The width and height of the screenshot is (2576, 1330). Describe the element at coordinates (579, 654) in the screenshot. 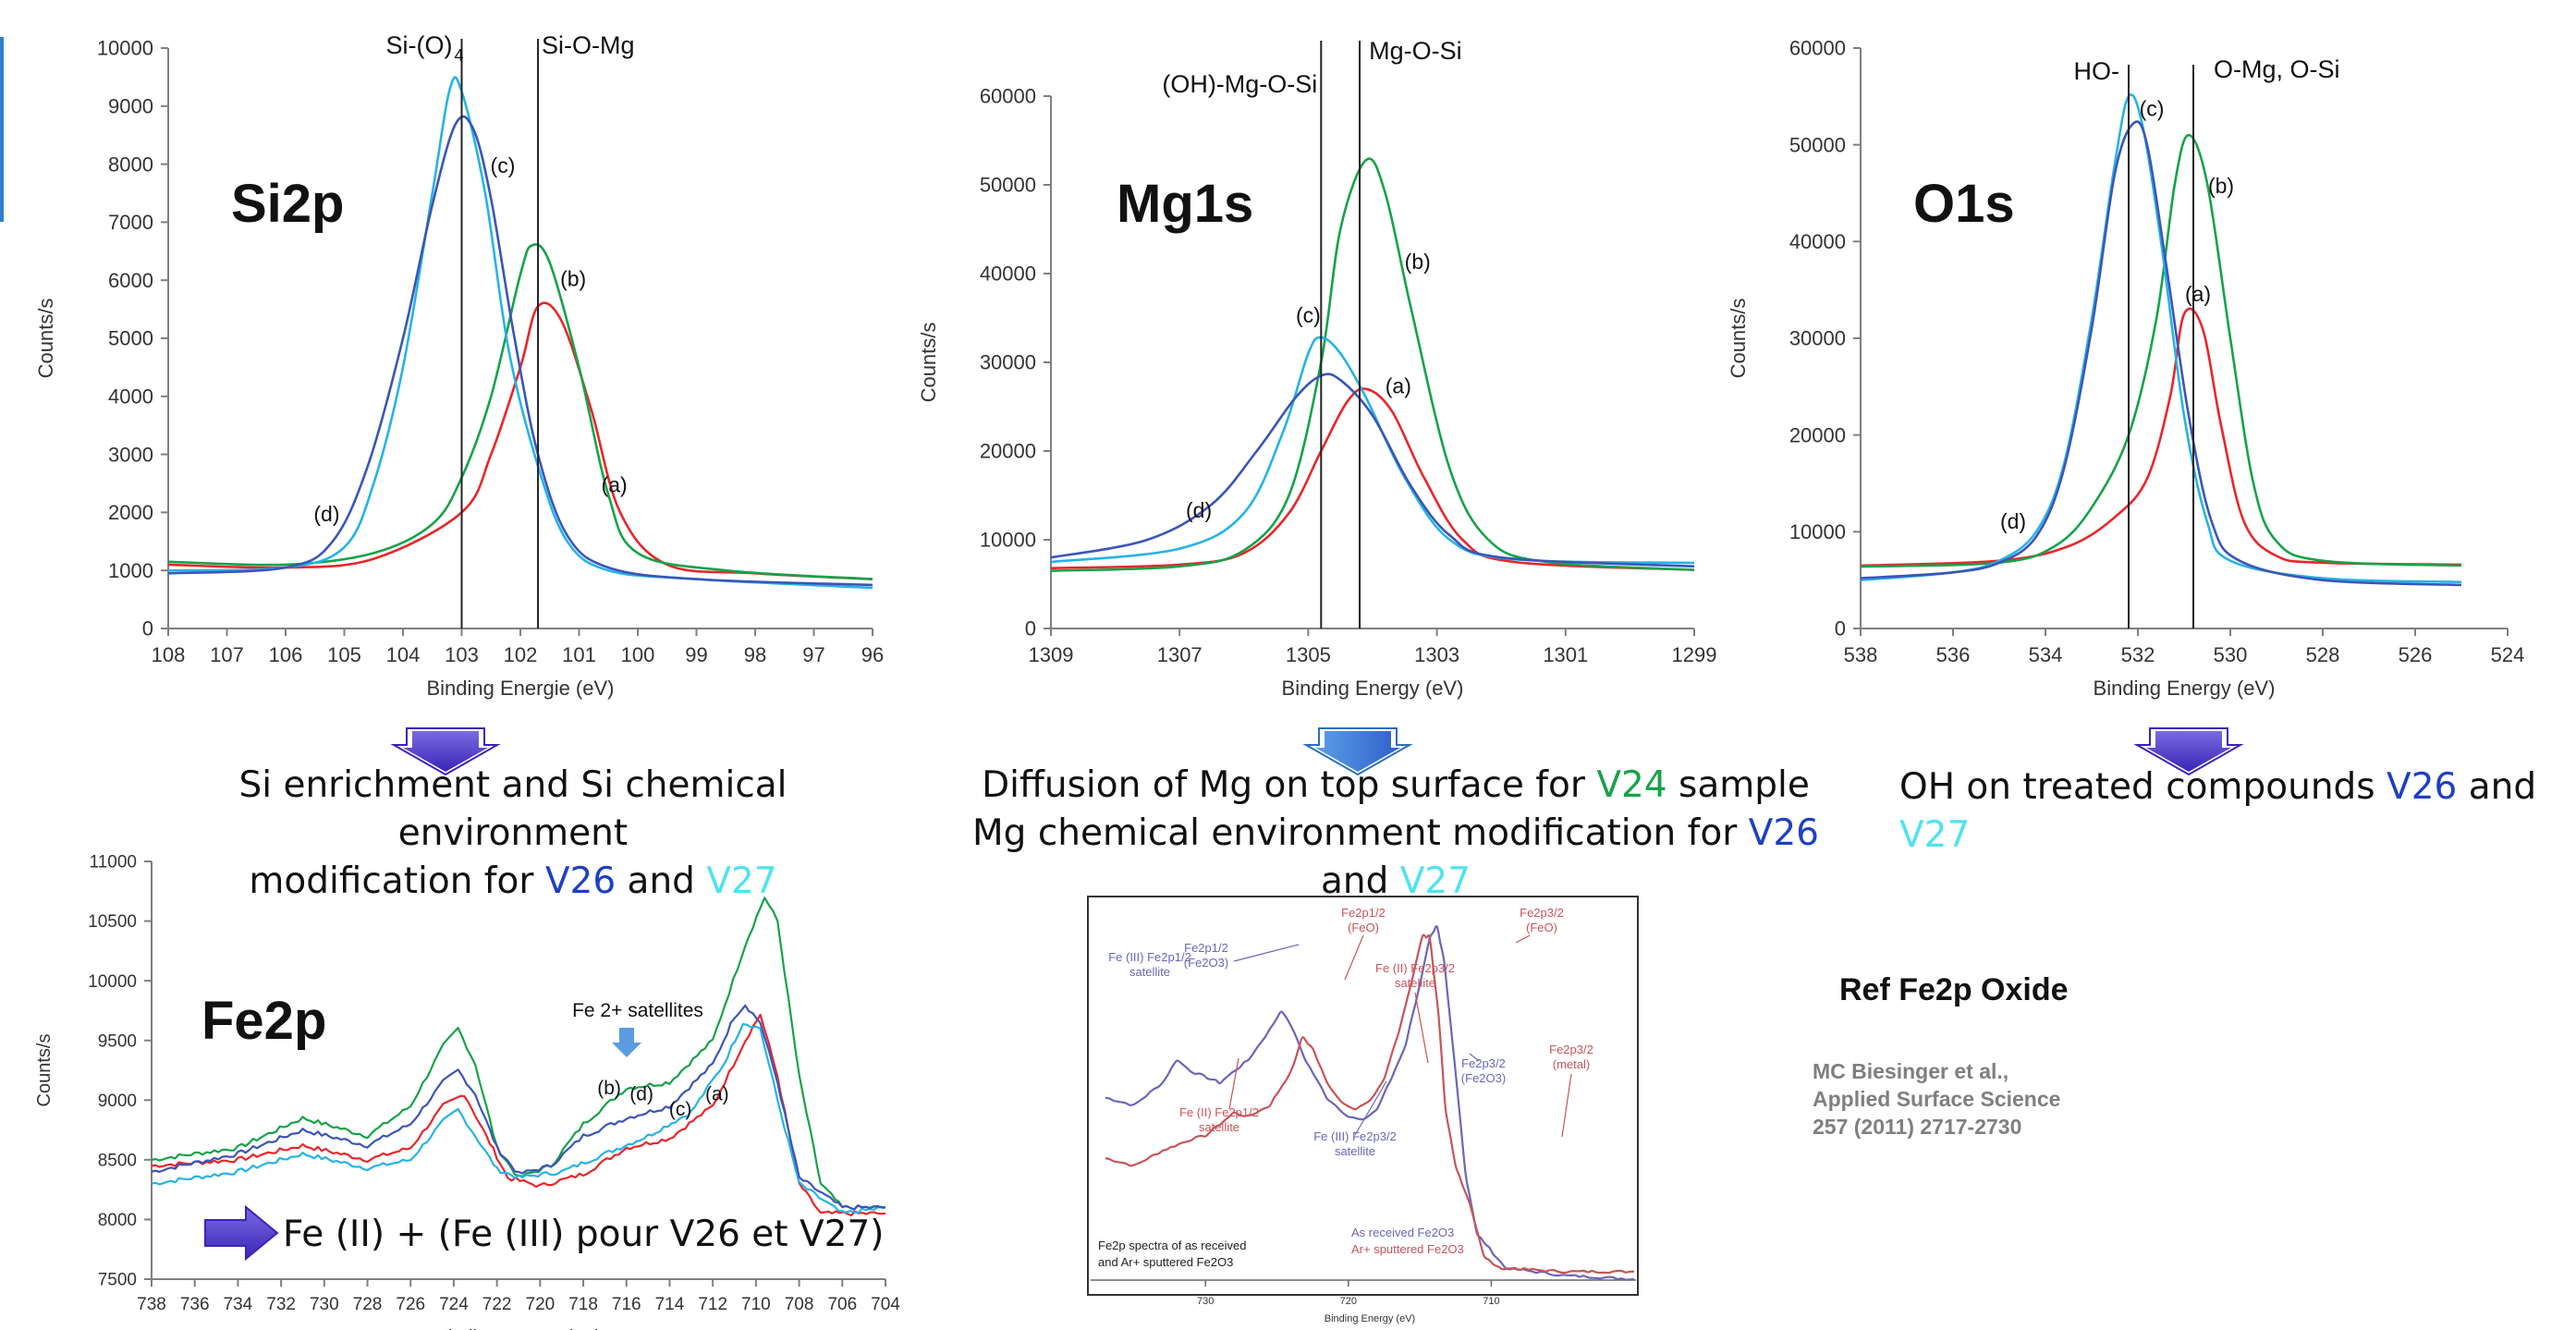

I see `x-tick-label: 101` at that location.